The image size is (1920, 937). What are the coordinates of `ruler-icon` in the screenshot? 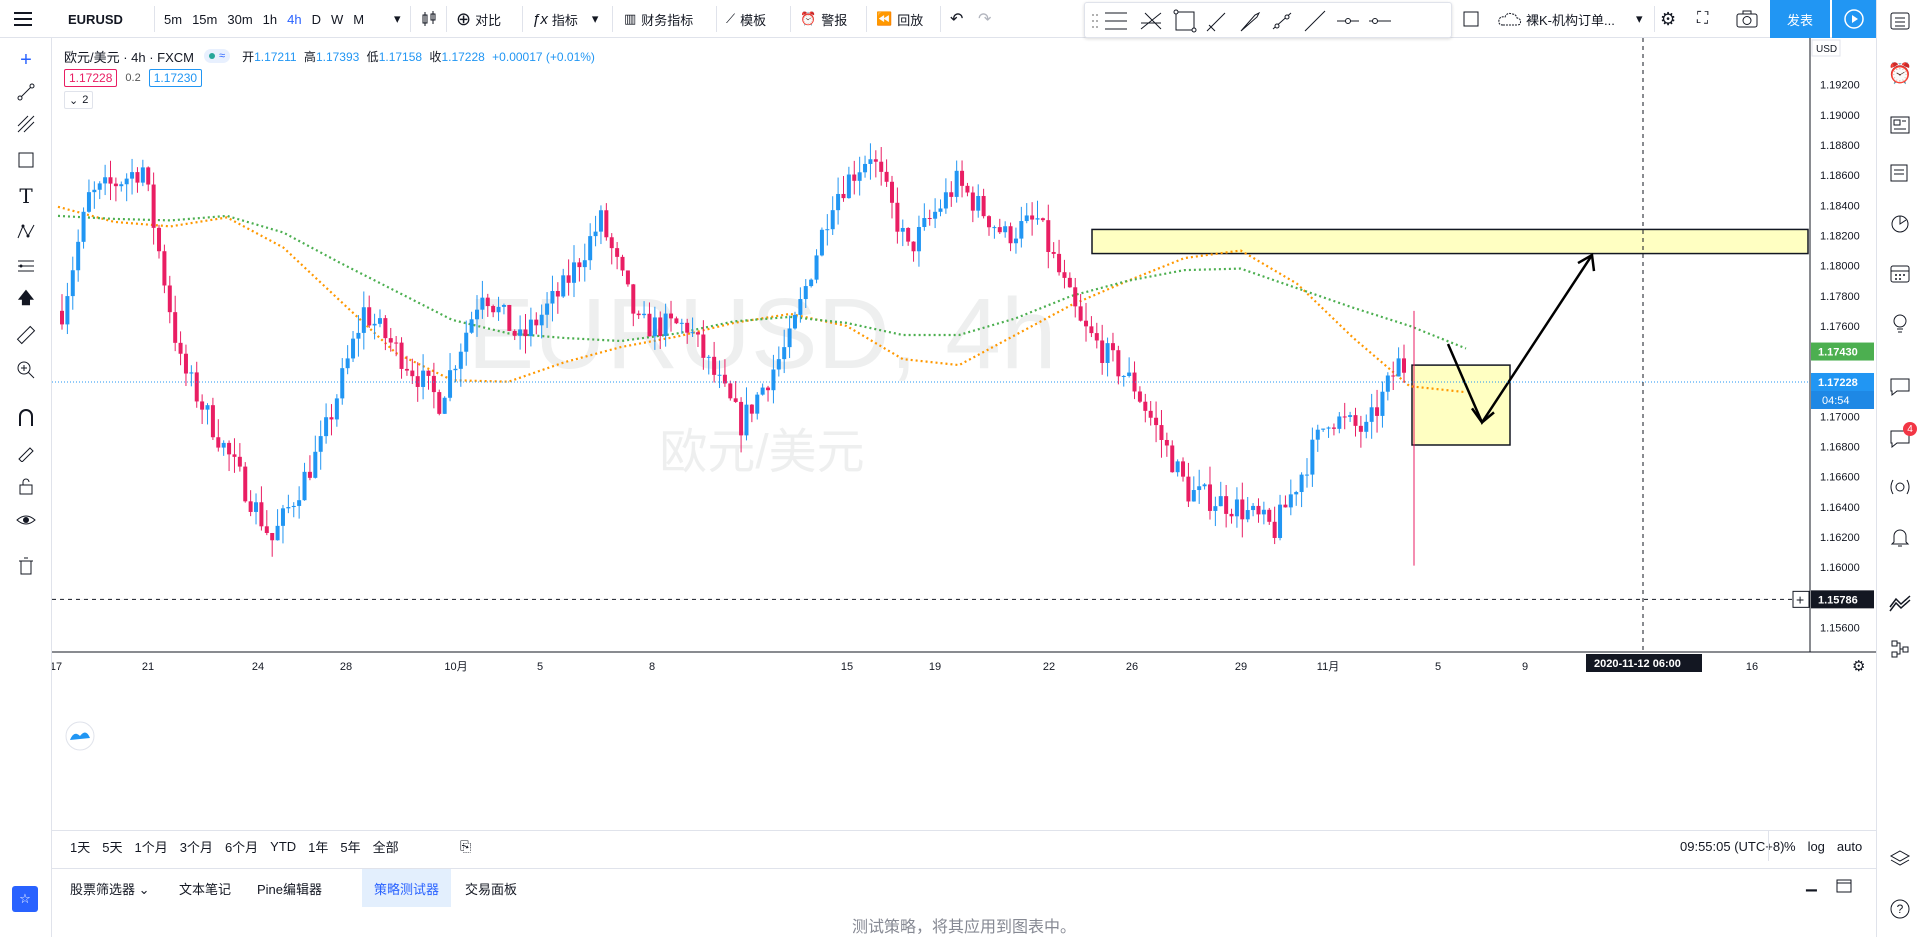 It's located at (26, 335).